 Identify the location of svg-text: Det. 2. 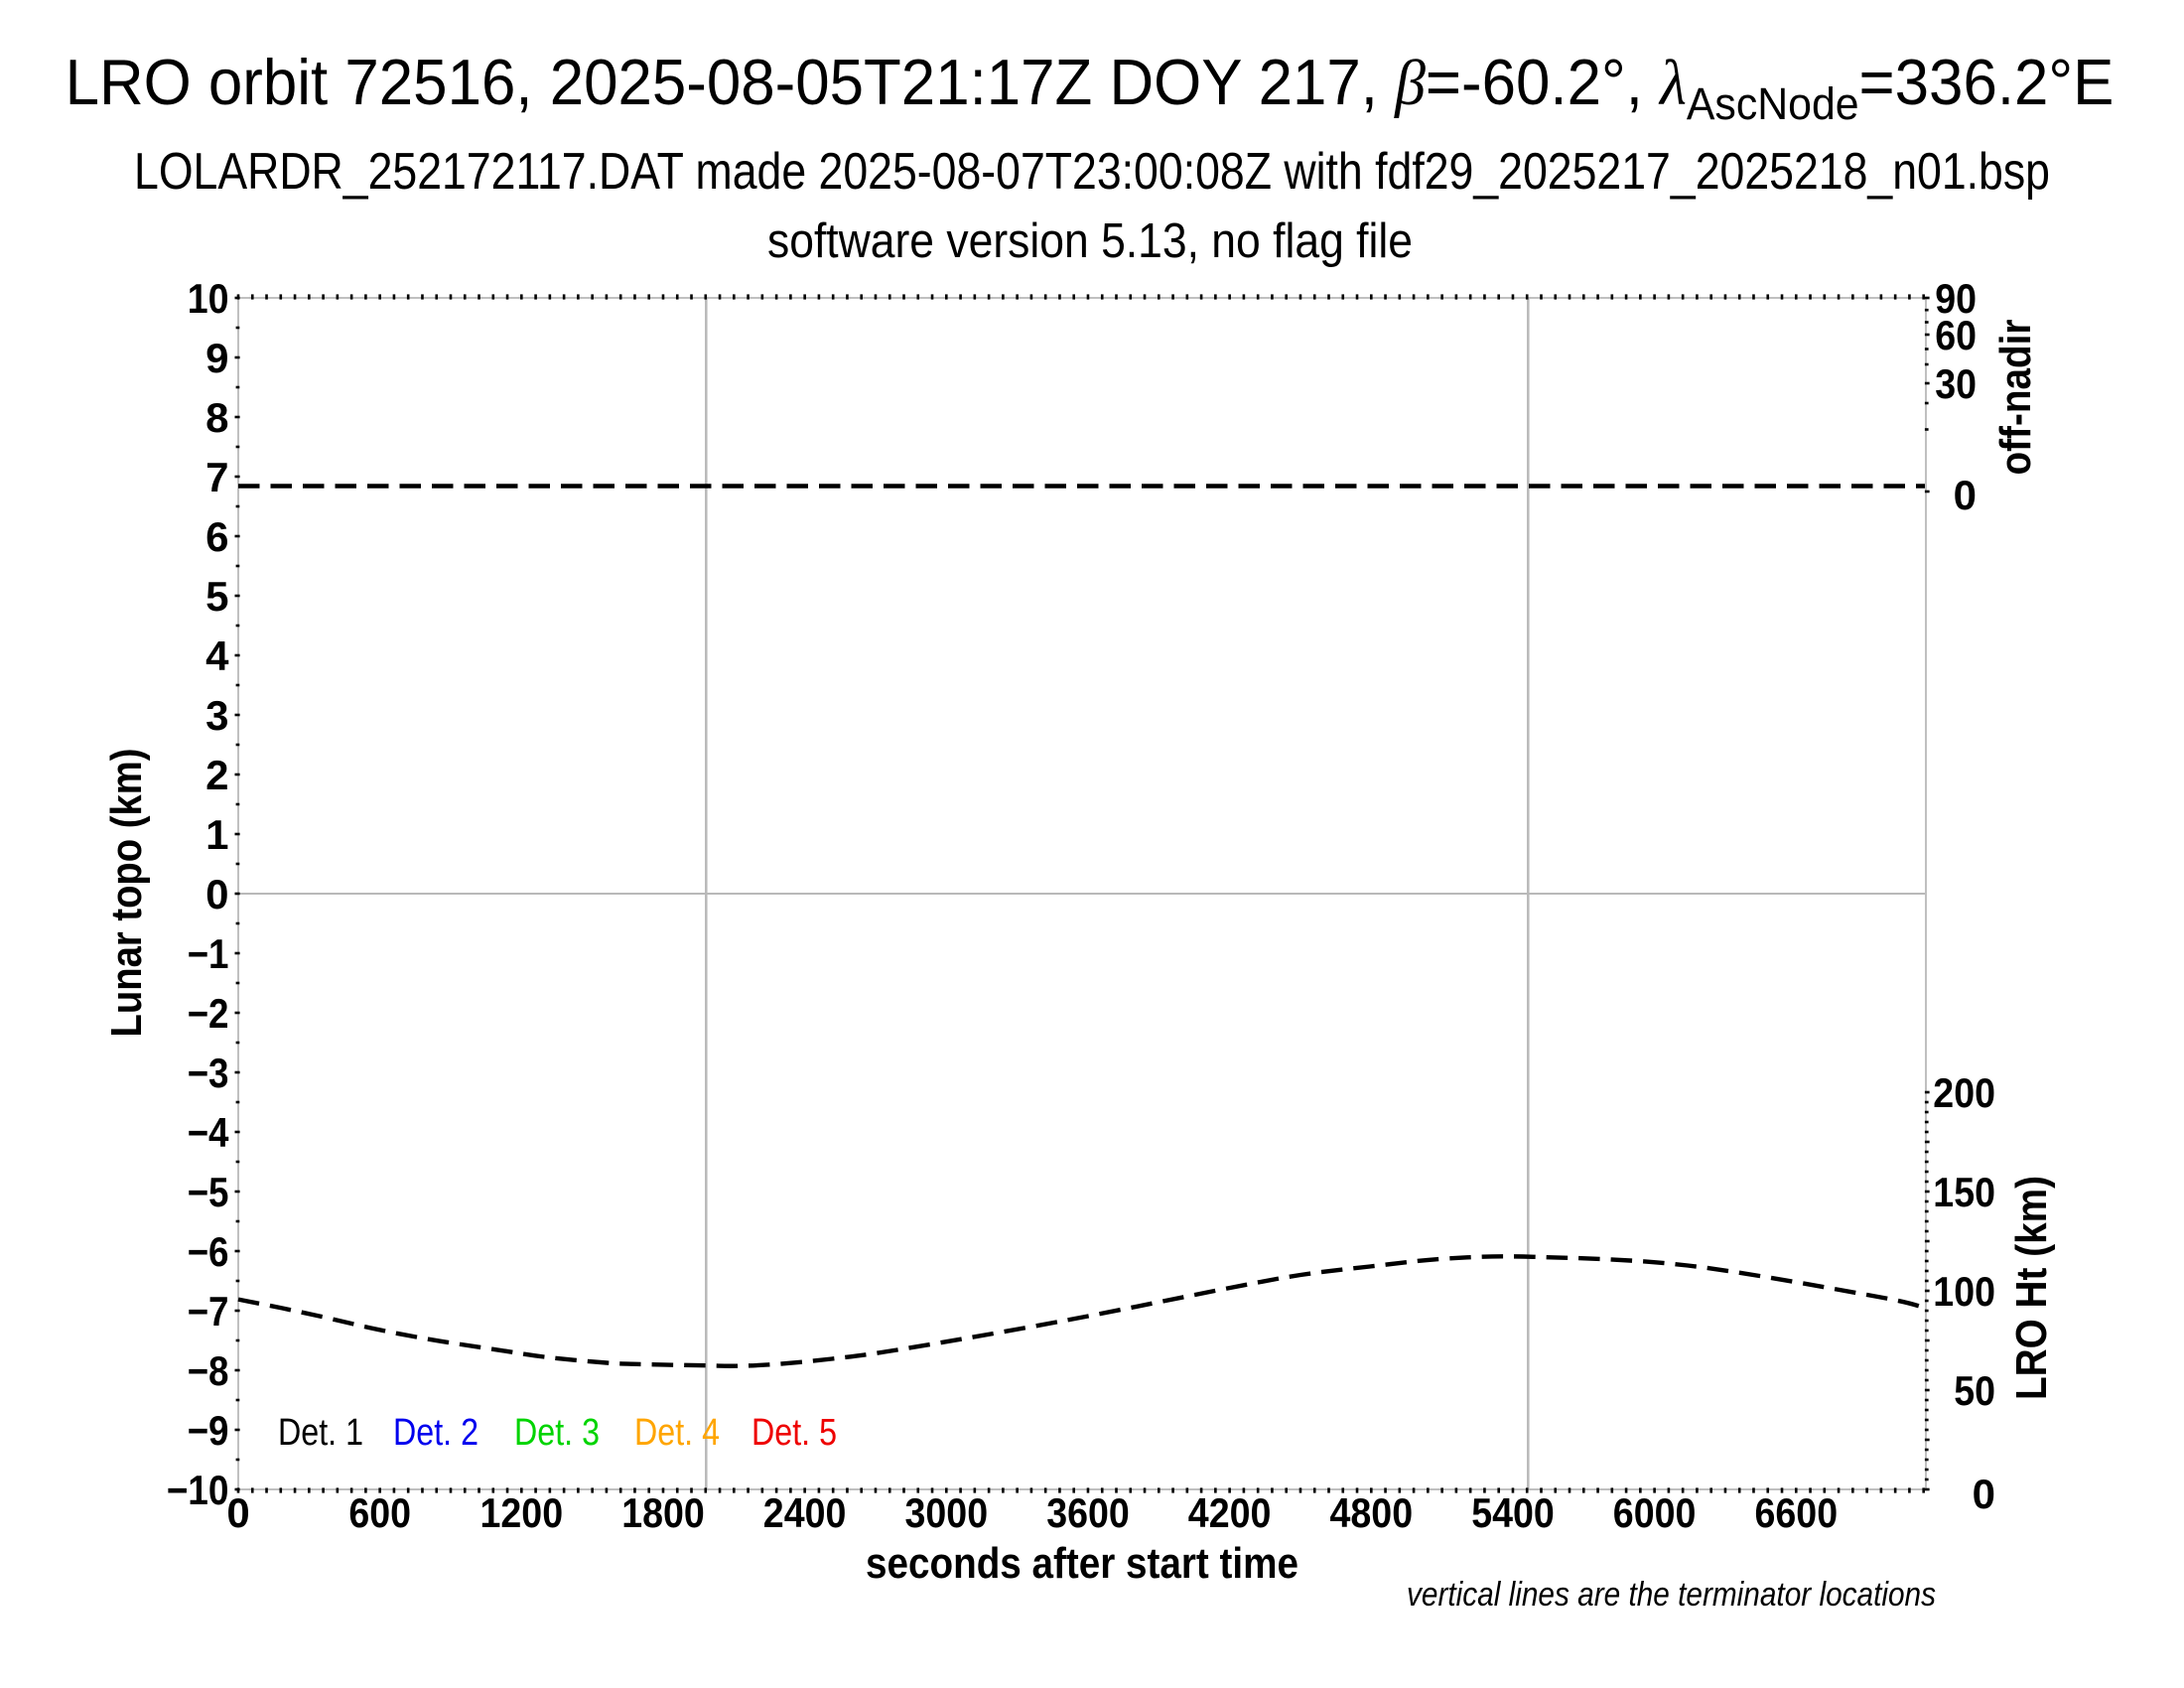
(435, 1433).